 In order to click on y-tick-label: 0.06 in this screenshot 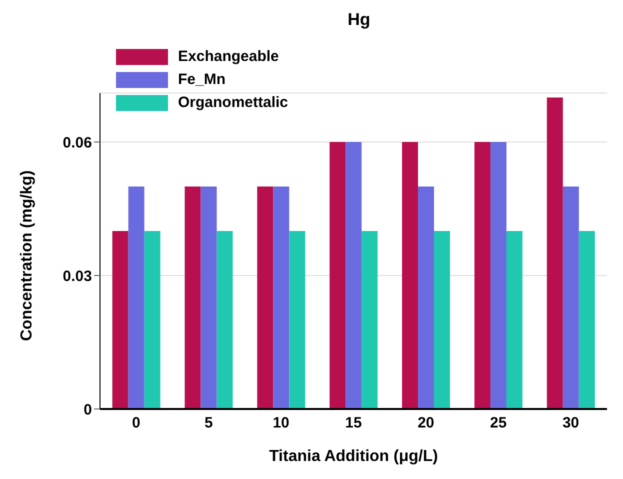, I will do `click(77, 143)`.